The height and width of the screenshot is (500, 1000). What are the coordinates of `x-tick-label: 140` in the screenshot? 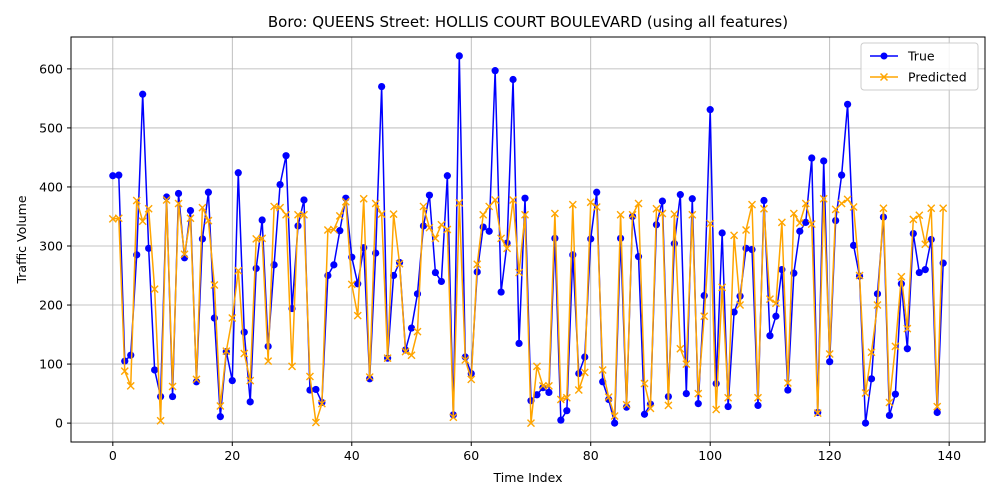 It's located at (949, 455).